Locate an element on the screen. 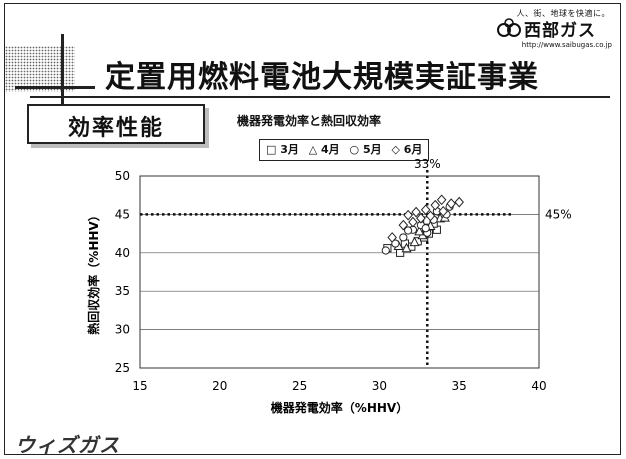 The width and height of the screenshot is (626, 459). x-tick-label: 40 is located at coordinates (538, 386).